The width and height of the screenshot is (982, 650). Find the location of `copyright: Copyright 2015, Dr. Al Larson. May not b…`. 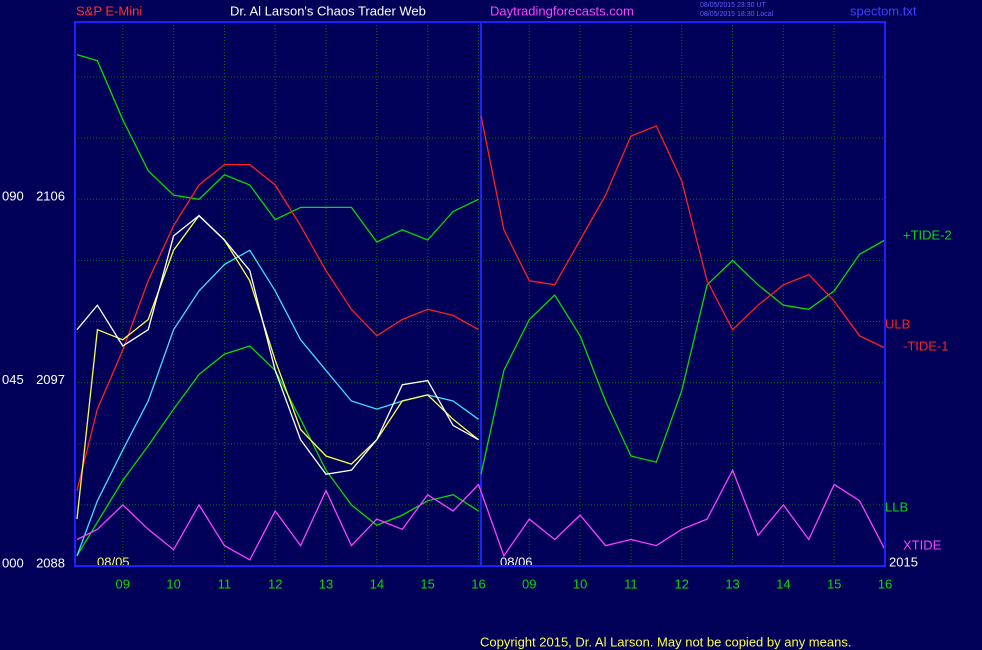

copyright: Copyright 2015, Dr. Al Larson. May not b… is located at coordinates (665, 641).